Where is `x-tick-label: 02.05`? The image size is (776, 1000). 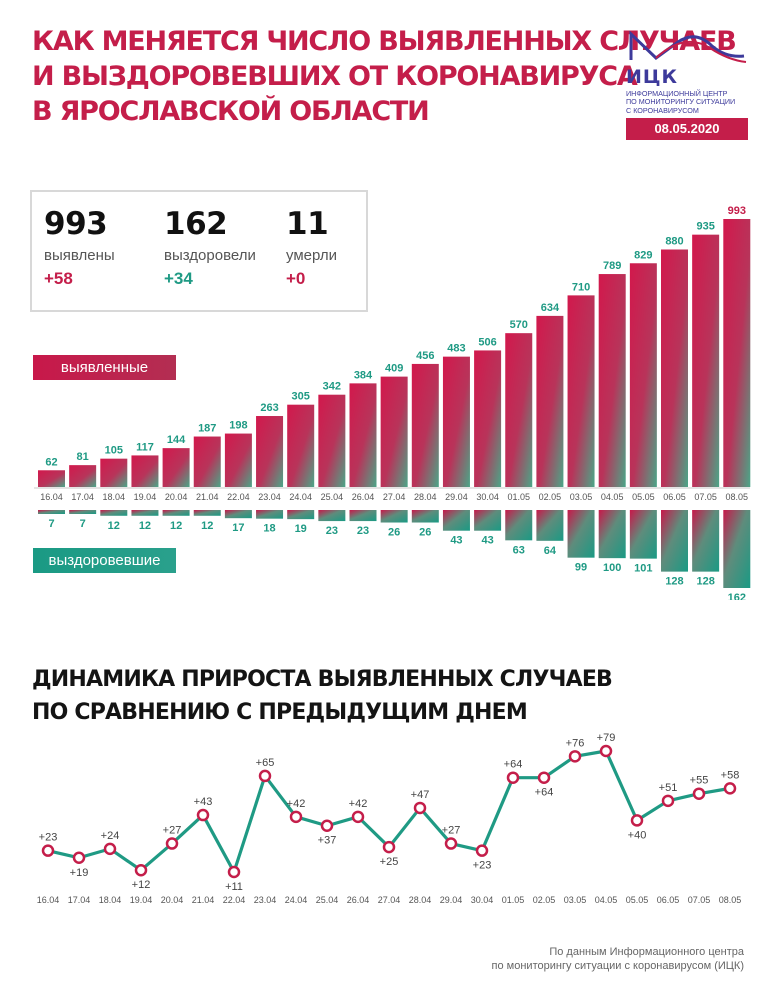 x-tick-label: 02.05 is located at coordinates (550, 497).